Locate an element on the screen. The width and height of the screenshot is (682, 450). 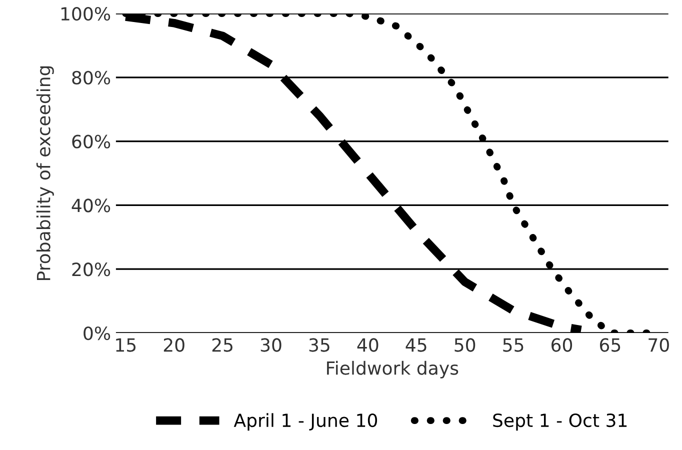
x-tick-label: 45 is located at coordinates (416, 345).